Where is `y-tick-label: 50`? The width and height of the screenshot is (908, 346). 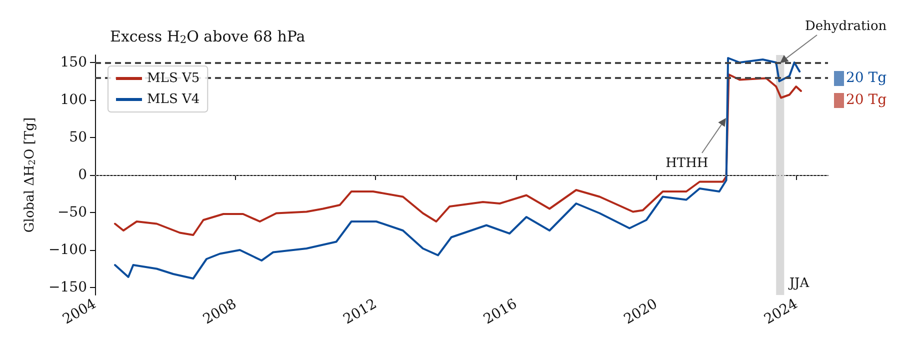 y-tick-label: 50 is located at coordinates (78, 138).